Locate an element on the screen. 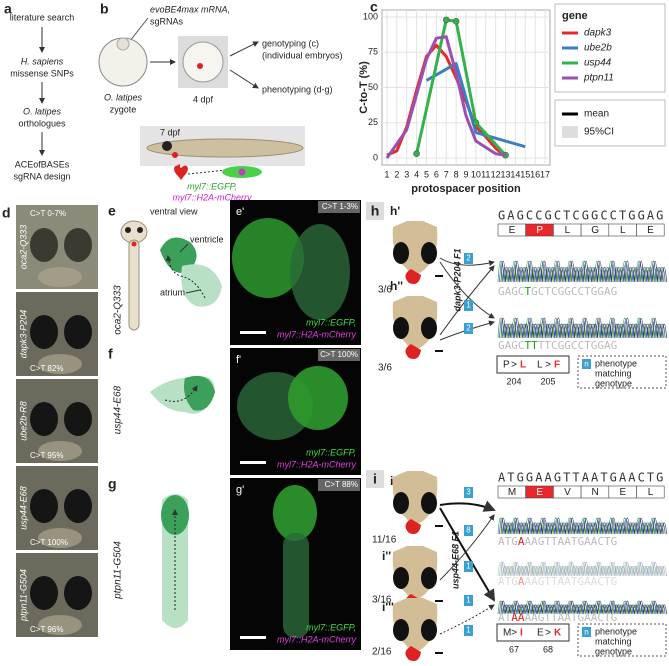  x-tick-label: 11 is located at coordinates (485, 174).